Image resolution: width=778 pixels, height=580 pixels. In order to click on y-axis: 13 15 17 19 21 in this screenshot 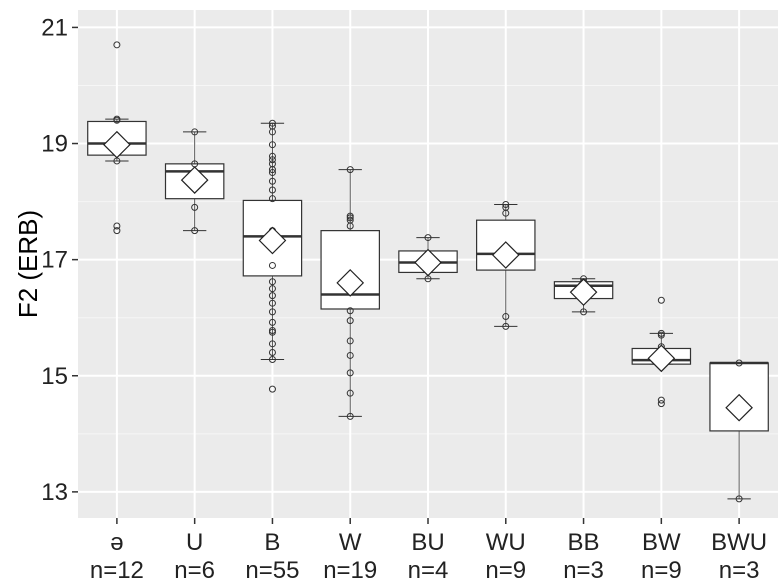, I will do `click(59, 260)`.